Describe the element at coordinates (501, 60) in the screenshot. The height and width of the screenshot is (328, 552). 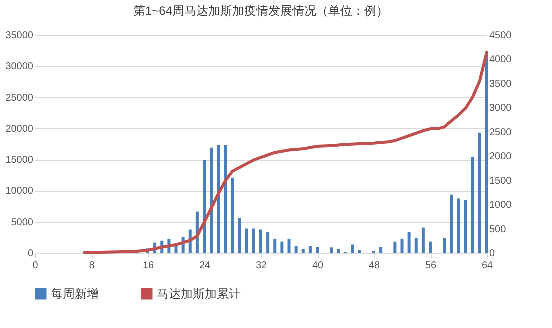
I see `y2-tick-label: 4000` at that location.